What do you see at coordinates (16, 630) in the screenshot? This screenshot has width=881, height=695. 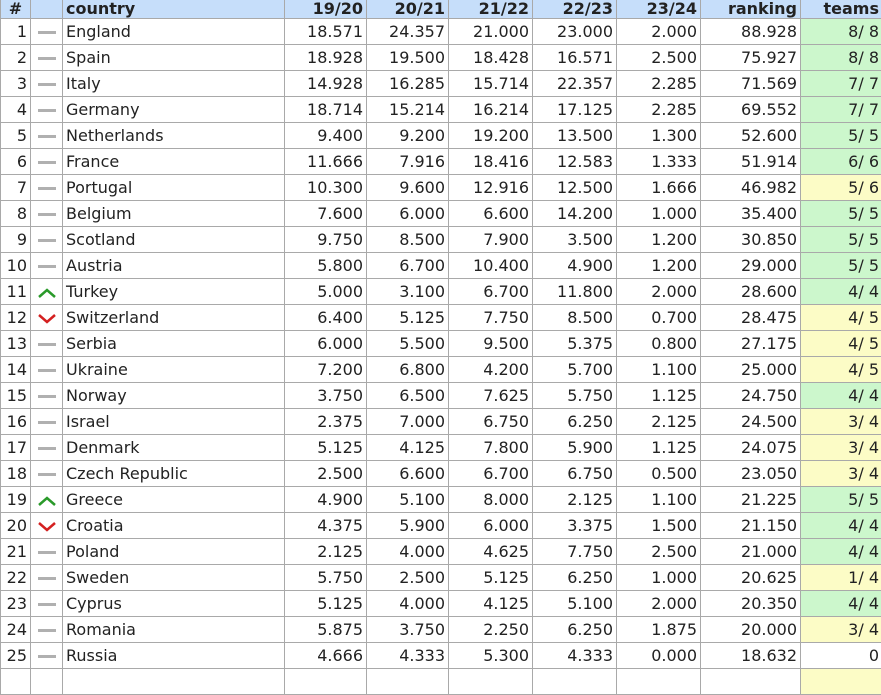 I see `rank-cell: 24` at bounding box center [16, 630].